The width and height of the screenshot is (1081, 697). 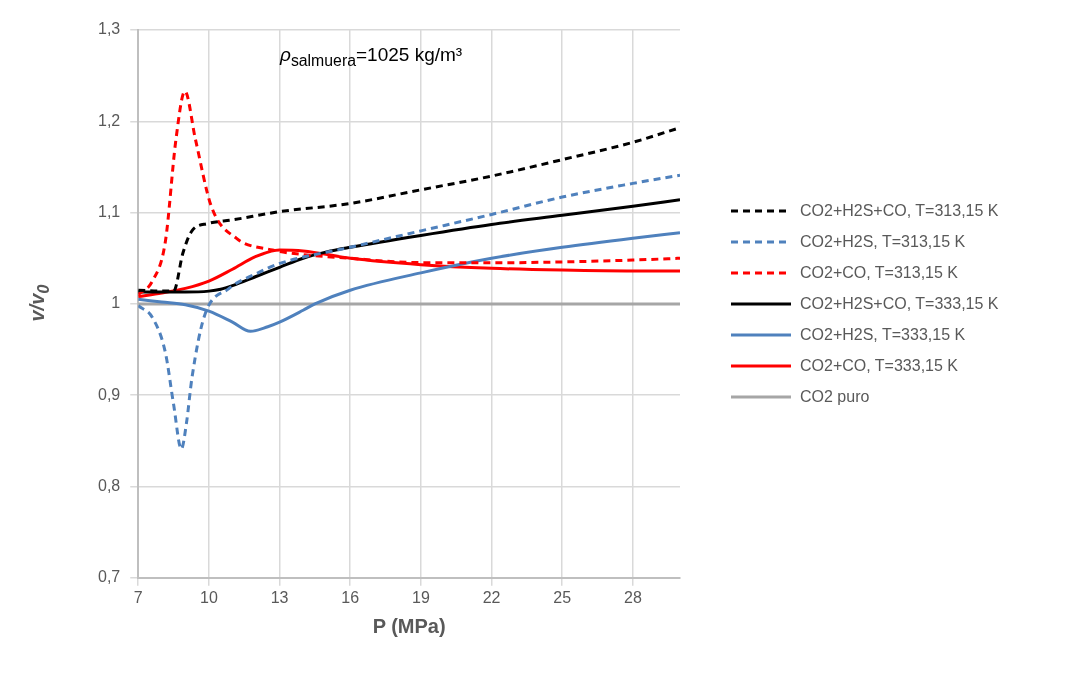 What do you see at coordinates (109, 29) in the screenshot?
I see `y-tick-label: 1,3` at bounding box center [109, 29].